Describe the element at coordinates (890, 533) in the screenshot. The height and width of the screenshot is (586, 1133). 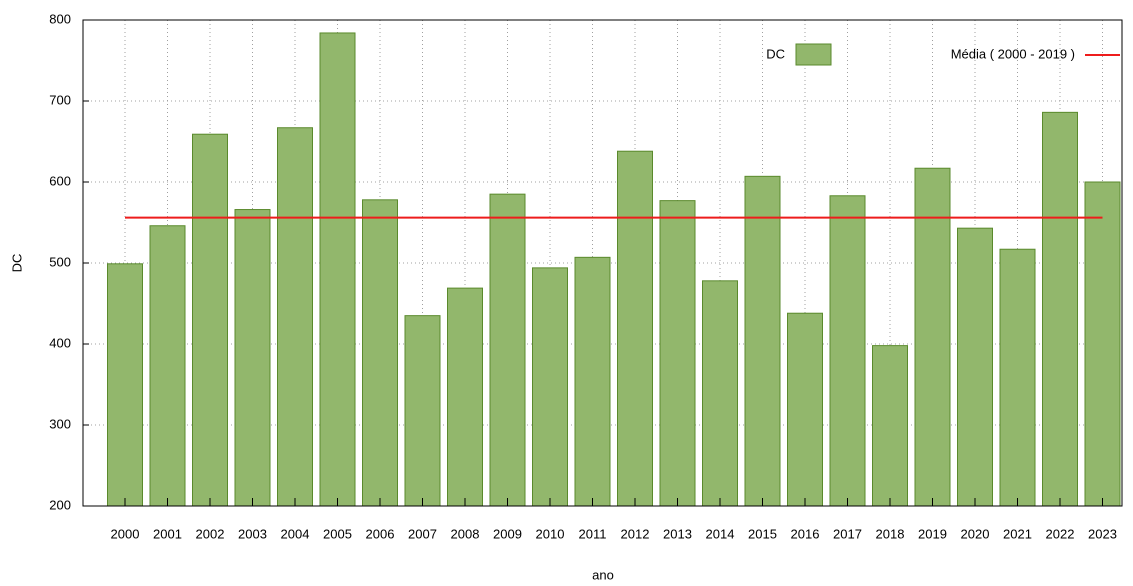
I see `x-tick-label: 2018` at that location.